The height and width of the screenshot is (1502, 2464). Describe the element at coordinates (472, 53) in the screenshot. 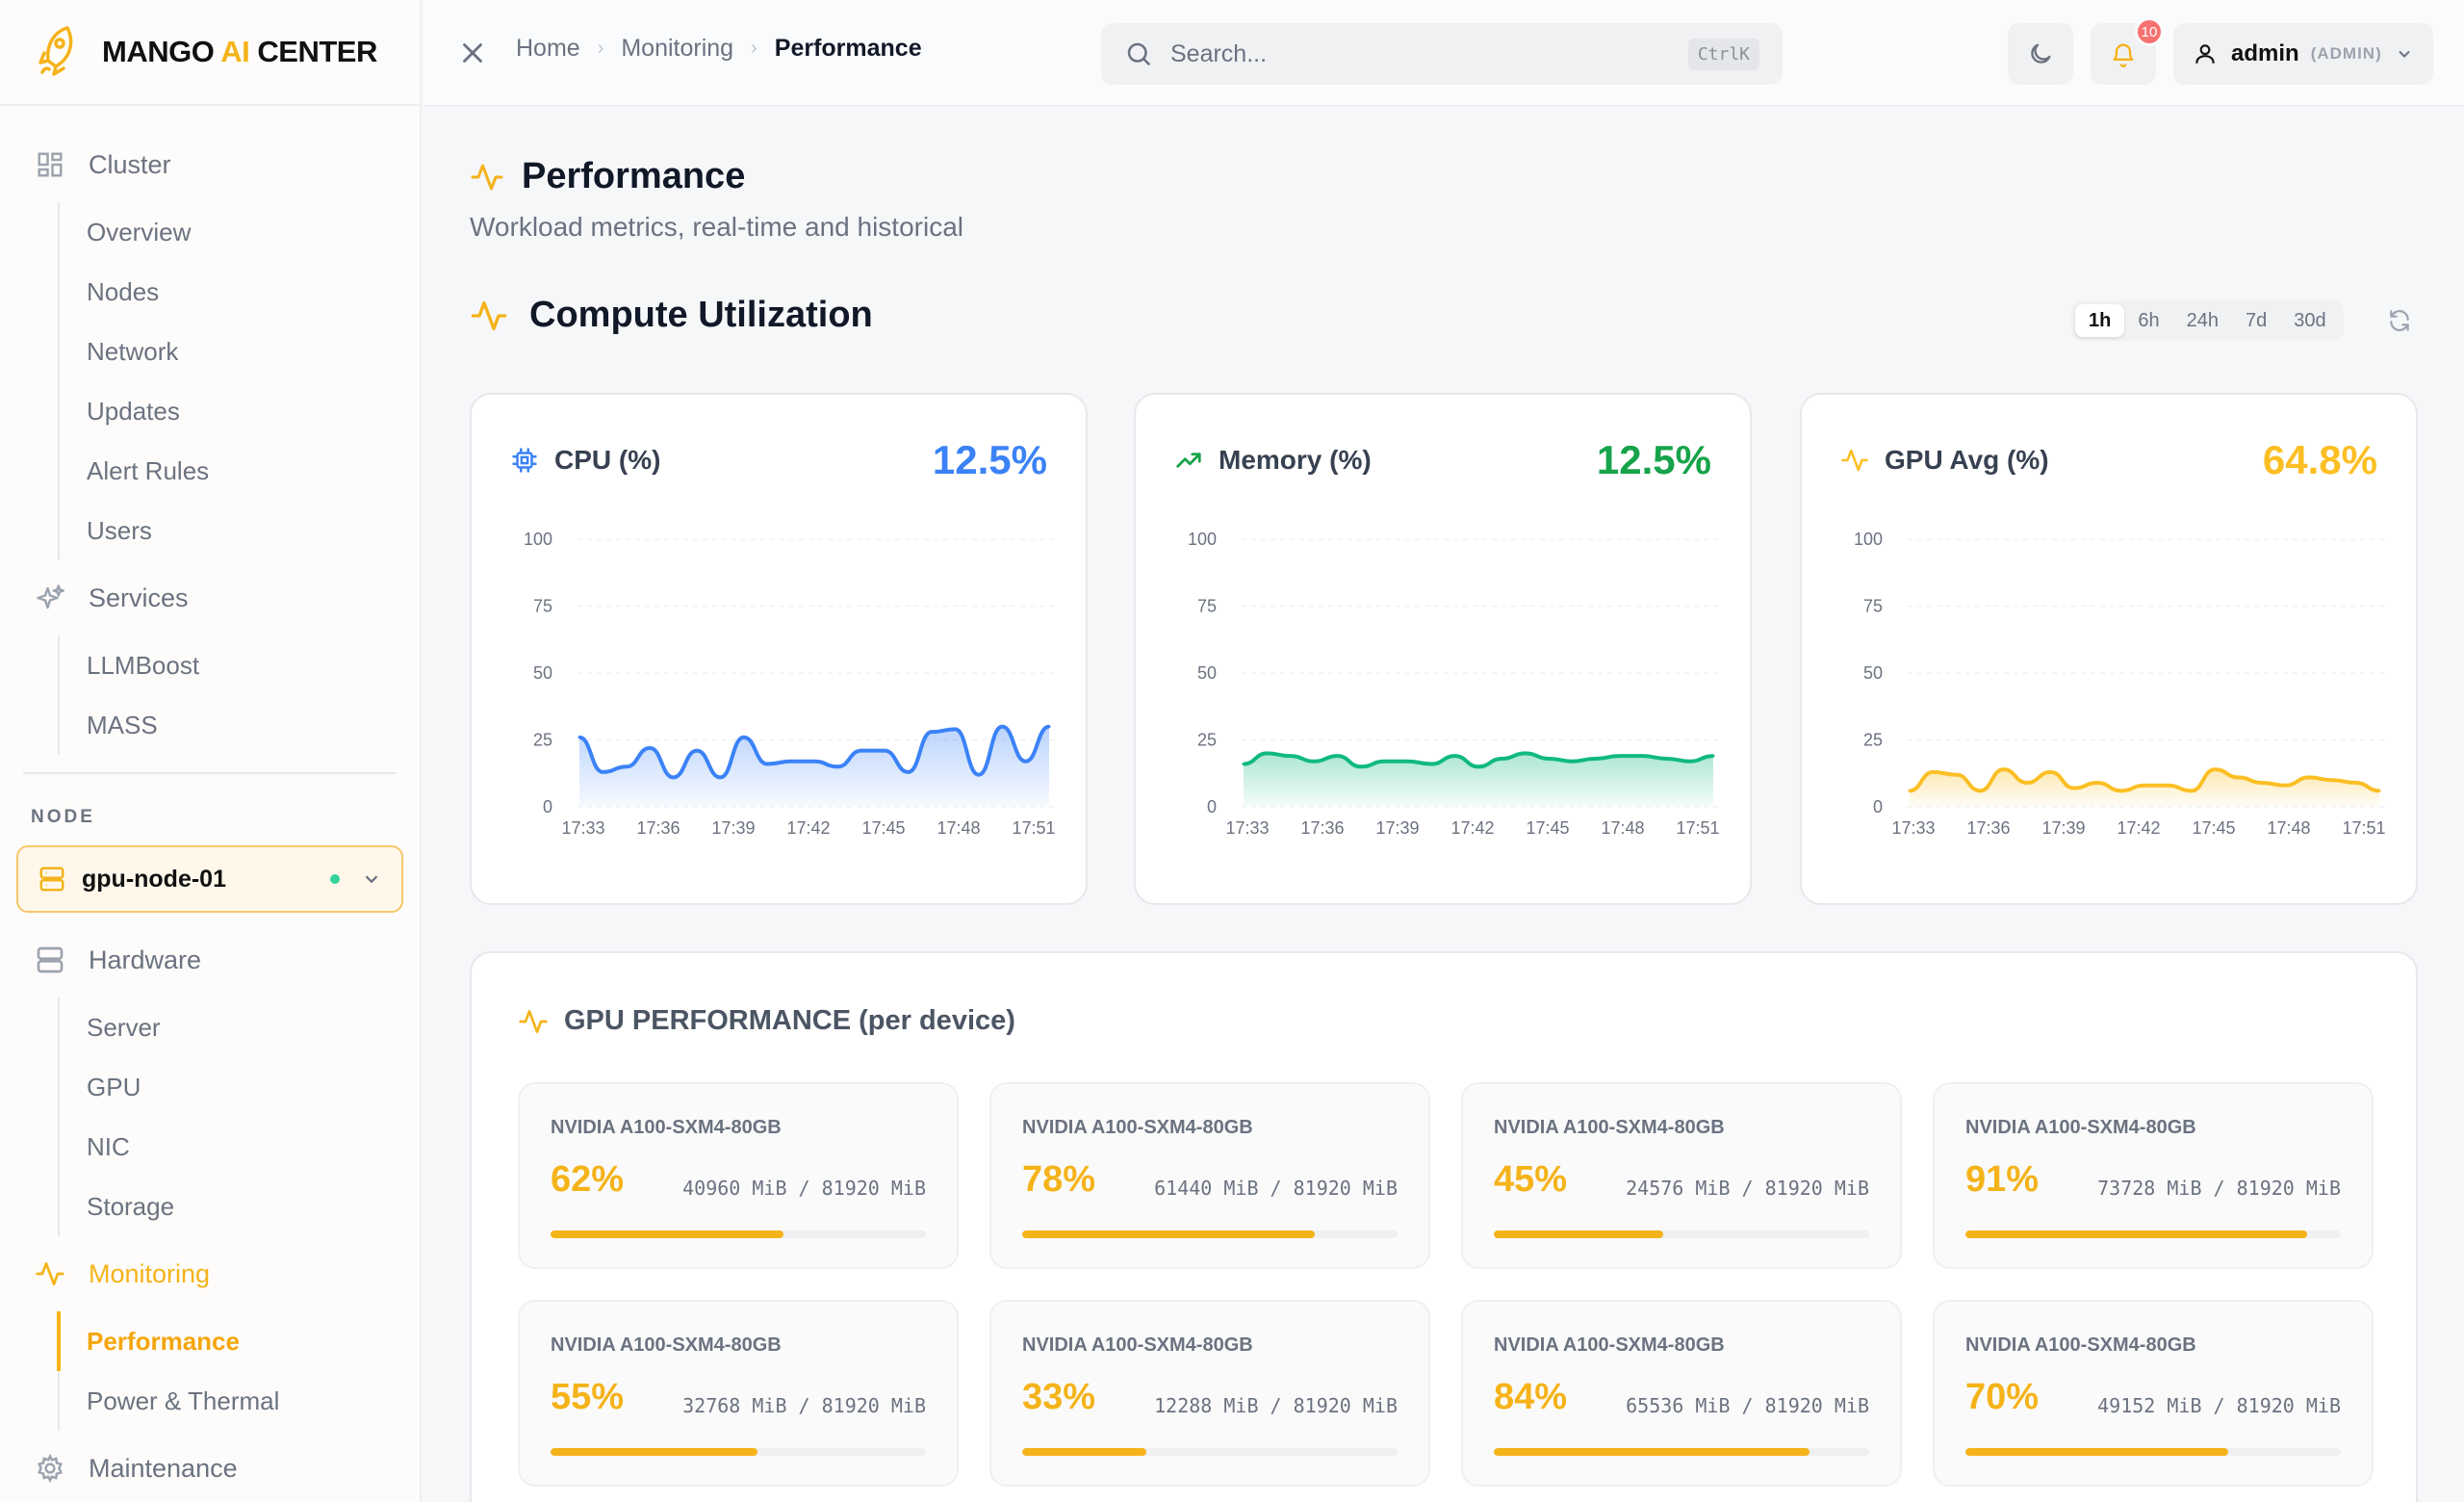

I see `close-icon` at that location.